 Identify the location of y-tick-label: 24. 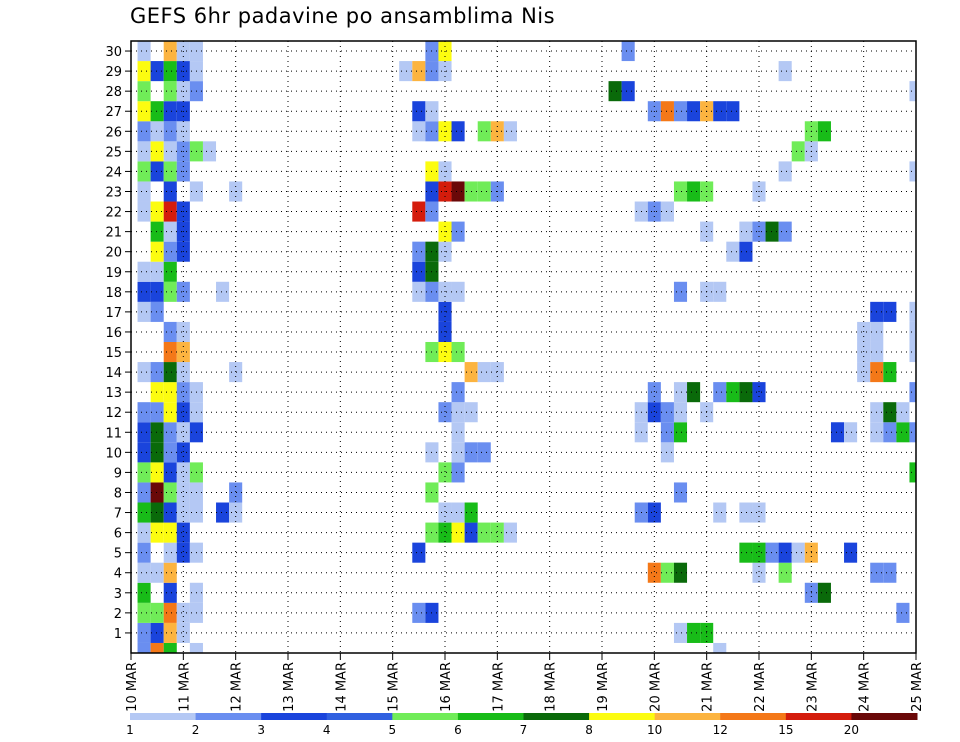
(113, 172).